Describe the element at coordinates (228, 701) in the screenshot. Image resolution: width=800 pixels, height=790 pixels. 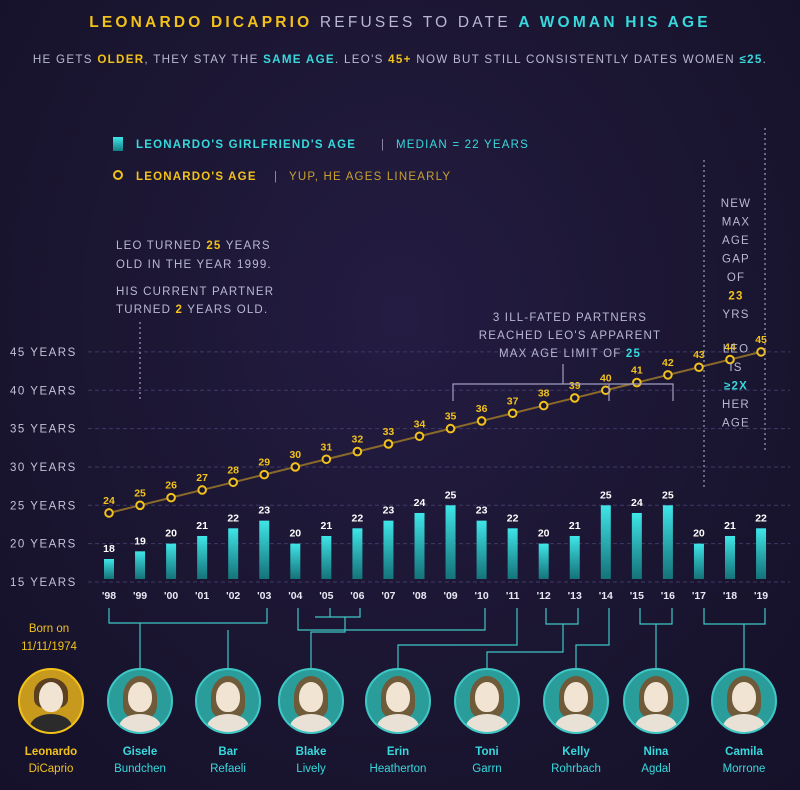
I see `bar-portrait` at that location.